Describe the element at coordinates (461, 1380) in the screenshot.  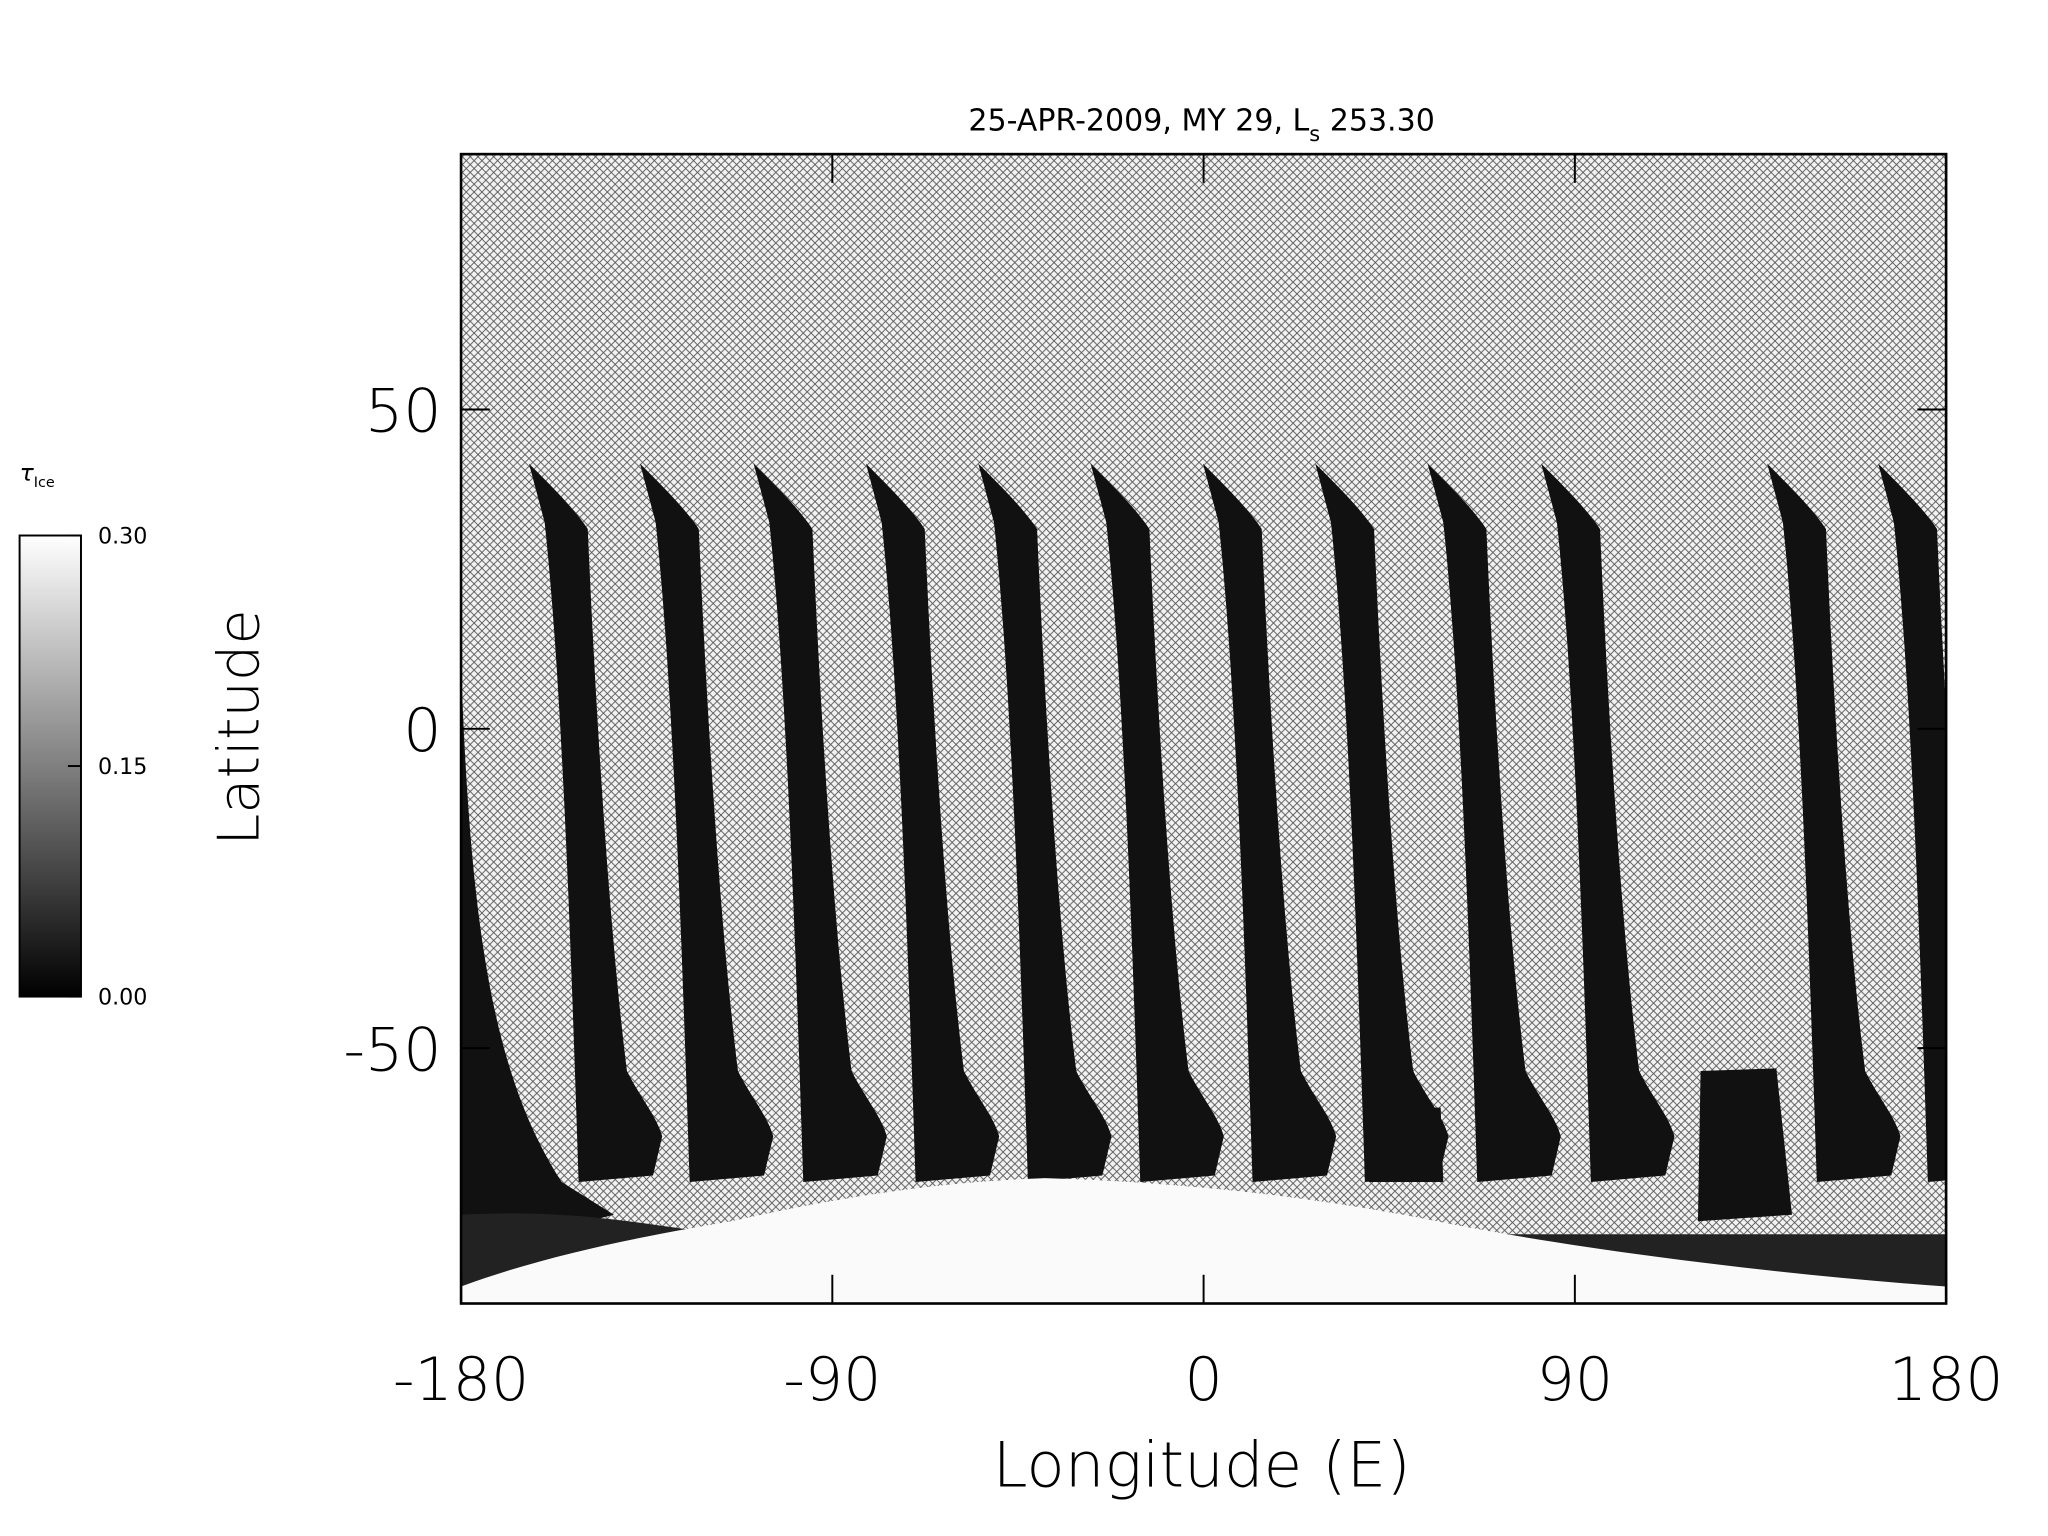
I see `x-tick-label: -180` at that location.